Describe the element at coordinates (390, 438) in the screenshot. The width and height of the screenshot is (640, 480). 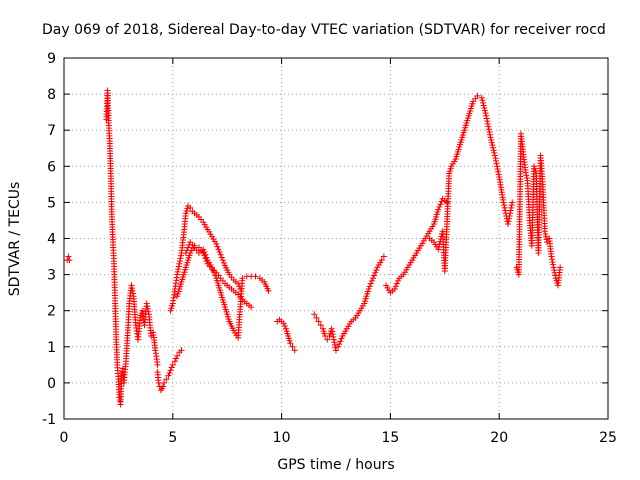
I see `x-tick-label: 15` at that location.